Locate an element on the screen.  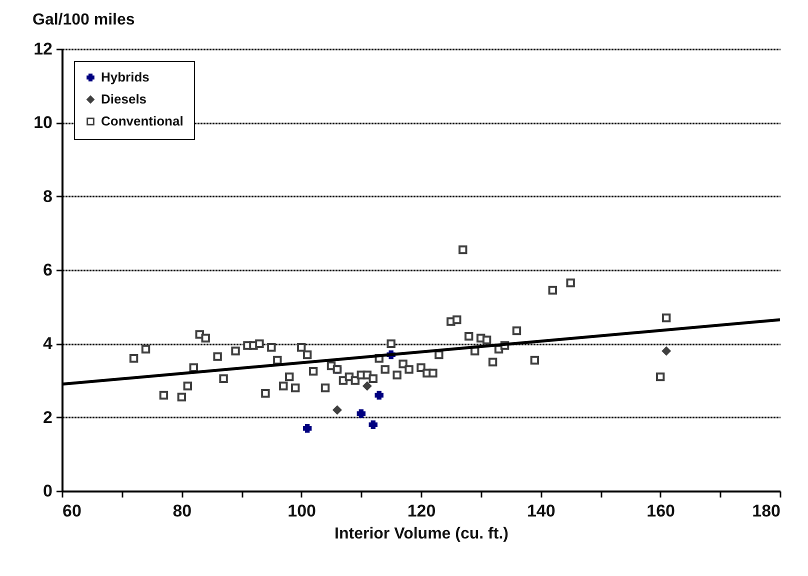
legend-label: Diesels is located at coordinates (124, 99).